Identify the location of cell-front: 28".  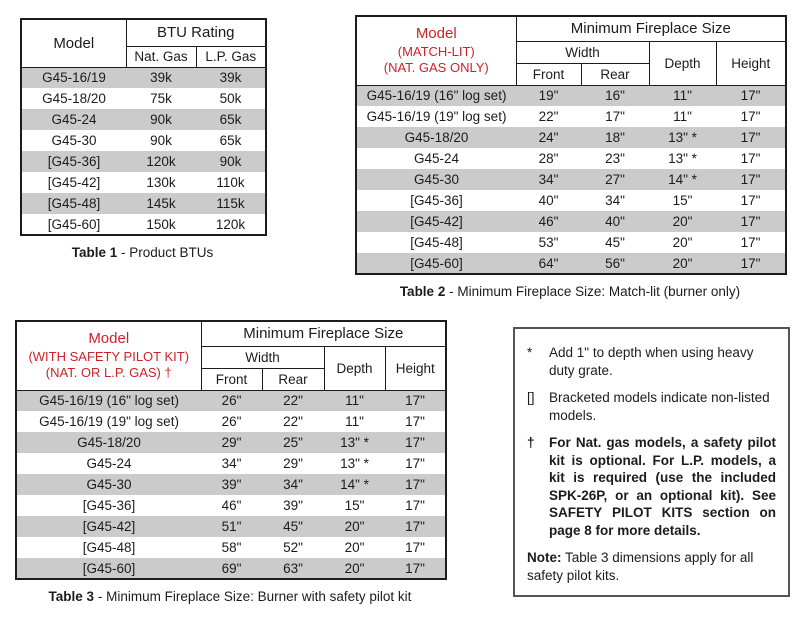
(548, 158).